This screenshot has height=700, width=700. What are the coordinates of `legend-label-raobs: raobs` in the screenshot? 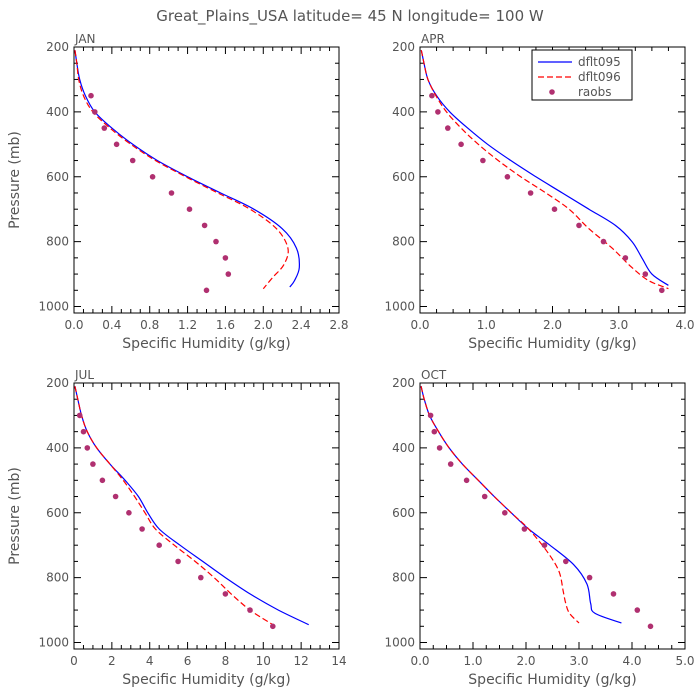 It's located at (595, 92).